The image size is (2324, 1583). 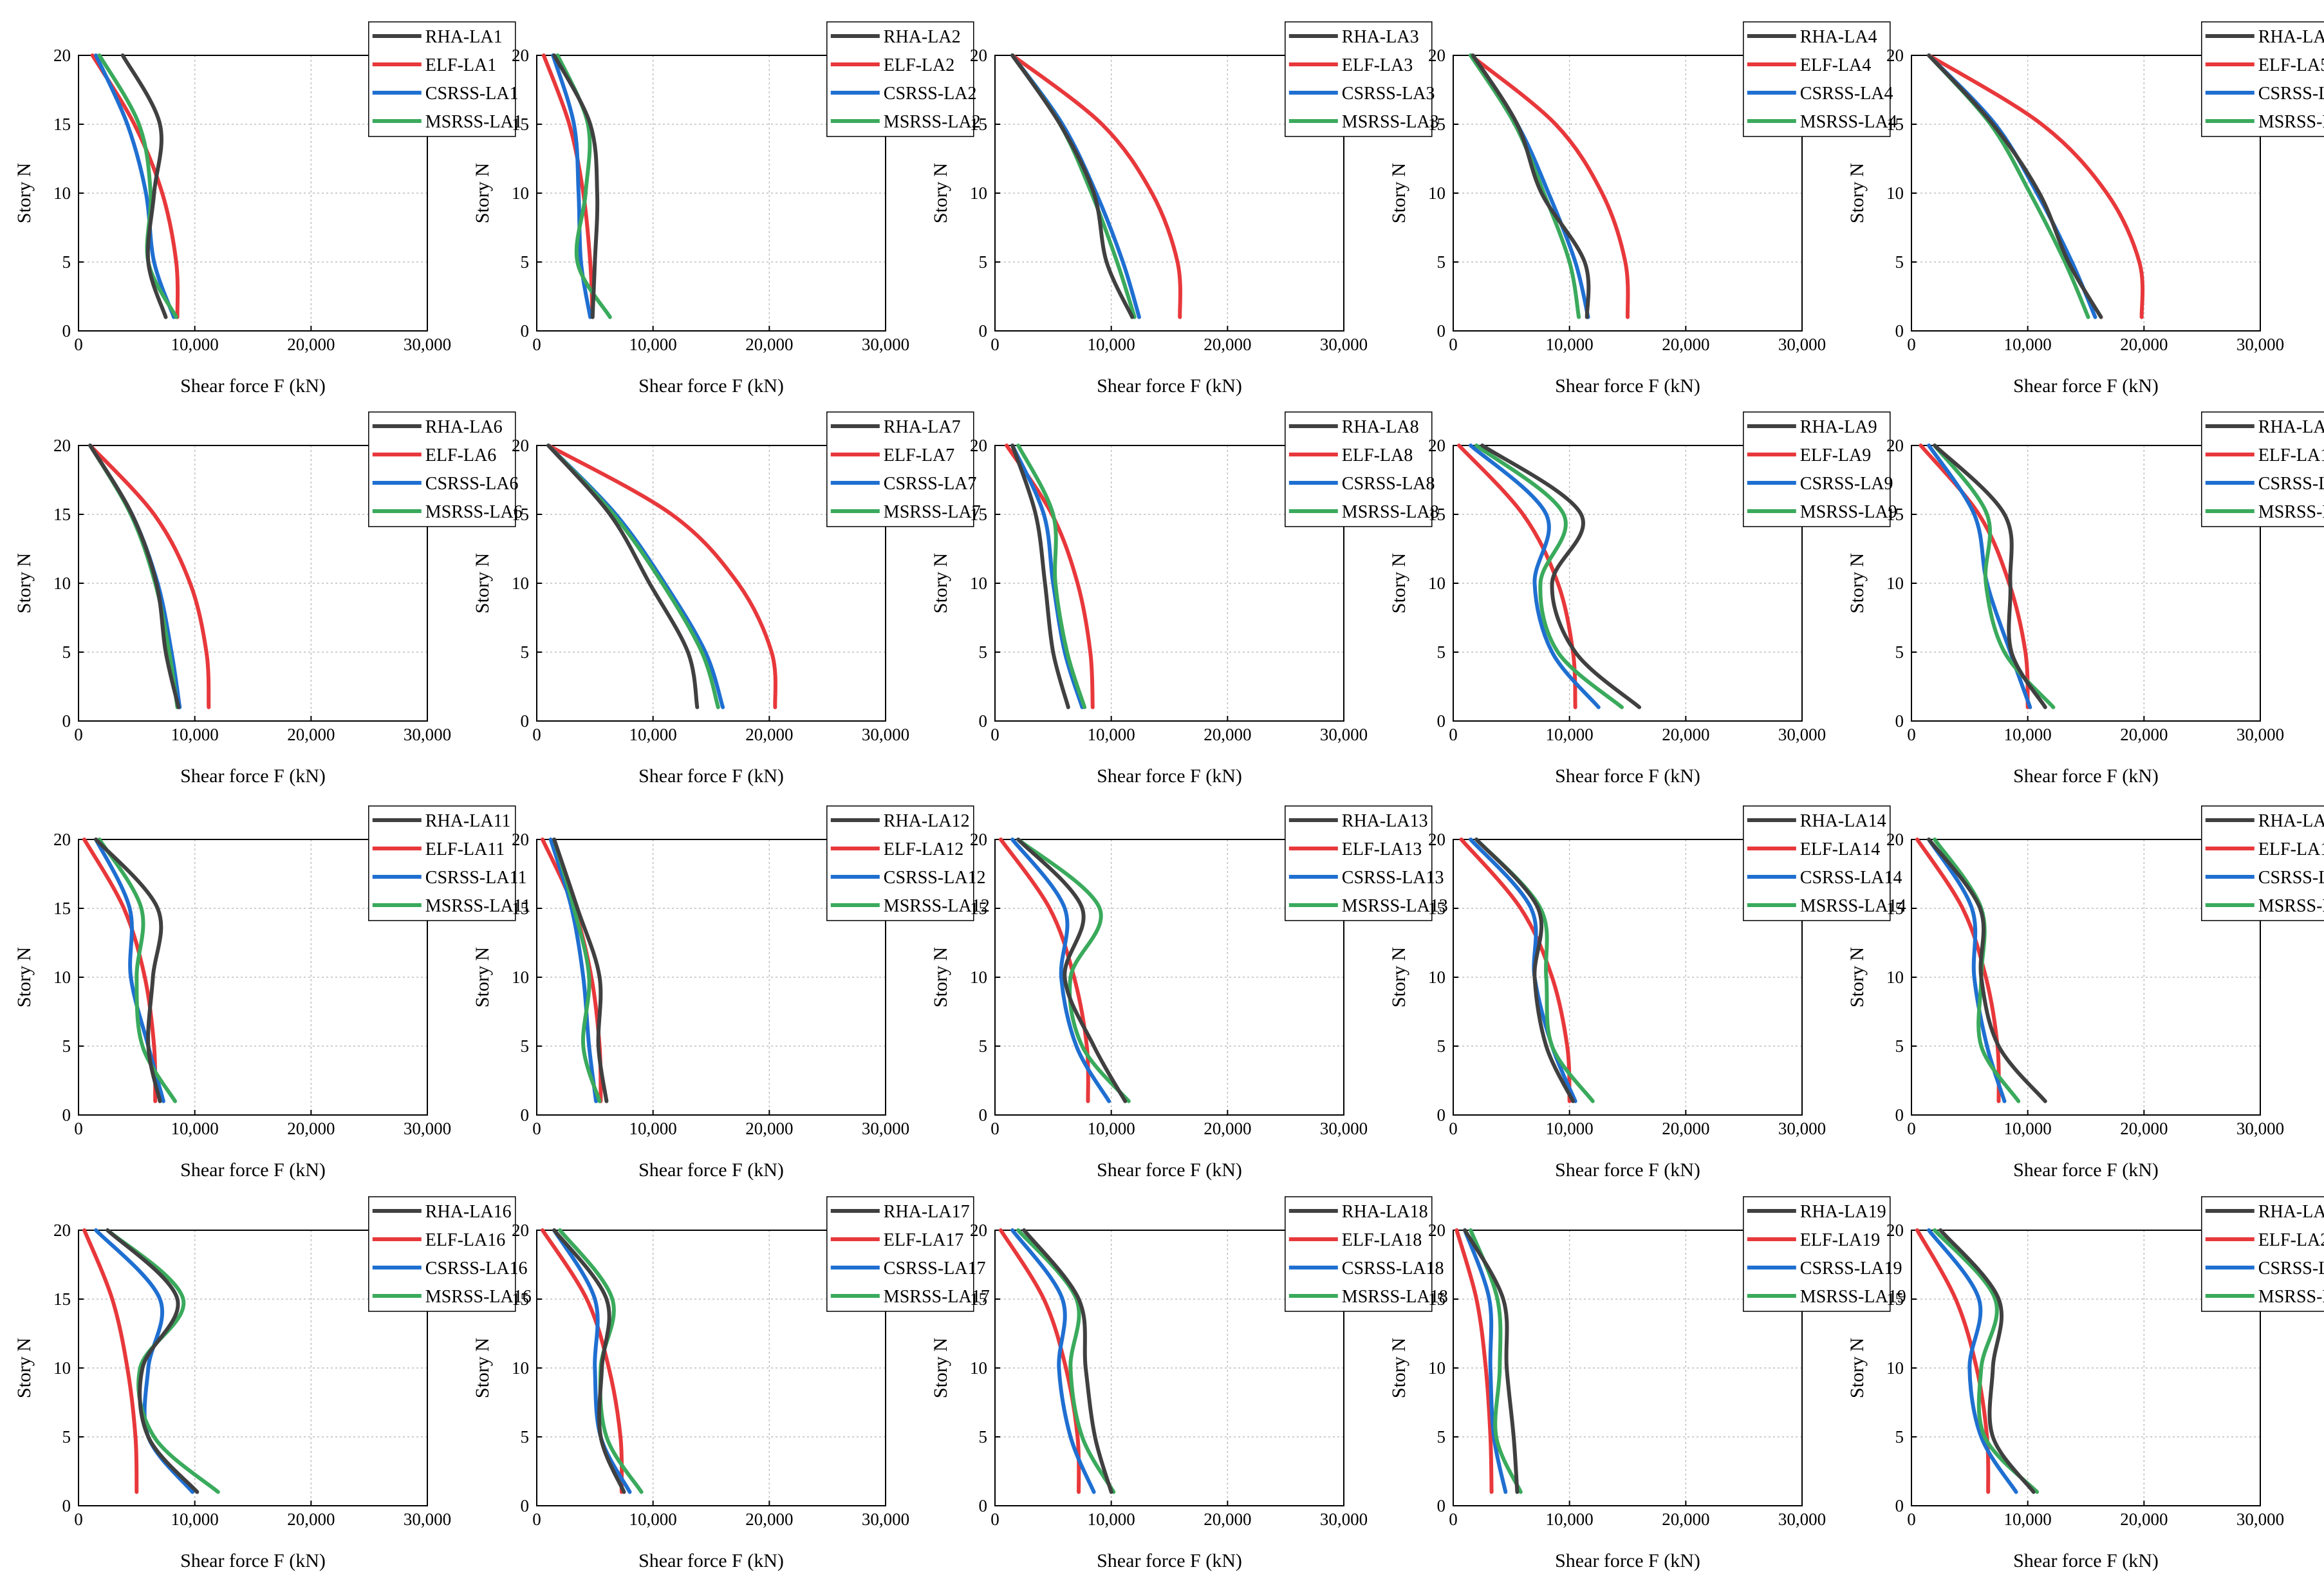 What do you see at coordinates (1628, 776) in the screenshot?
I see `x-axis-label: Shear force F (kN)` at bounding box center [1628, 776].